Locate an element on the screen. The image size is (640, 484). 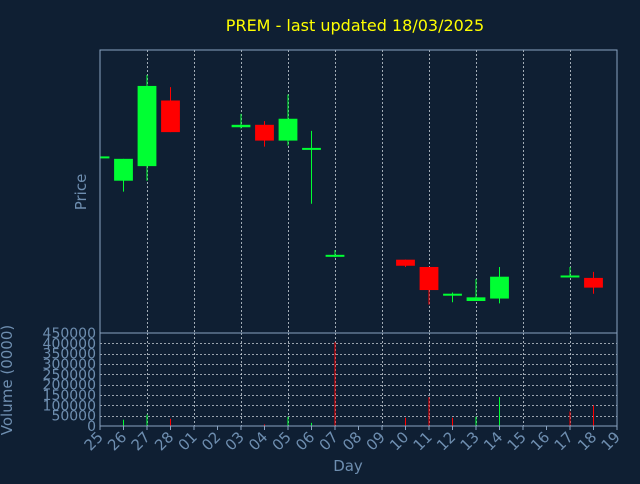
x-tick-label: 05 is located at coordinates (282, 441).